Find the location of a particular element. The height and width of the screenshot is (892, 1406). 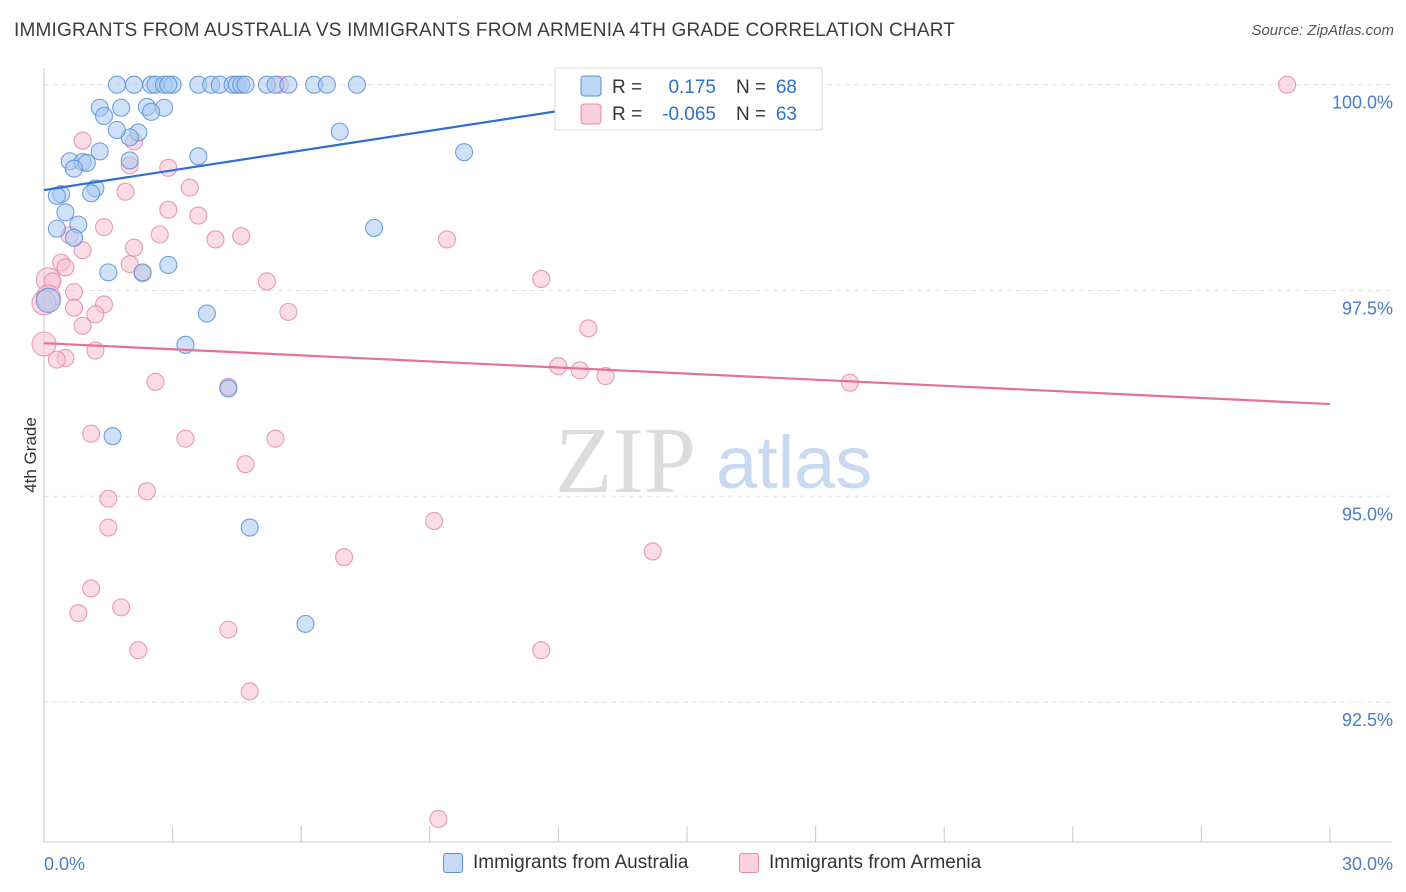

legend-item-australia: Immigrants from Australia is located at coordinates (565, 863).